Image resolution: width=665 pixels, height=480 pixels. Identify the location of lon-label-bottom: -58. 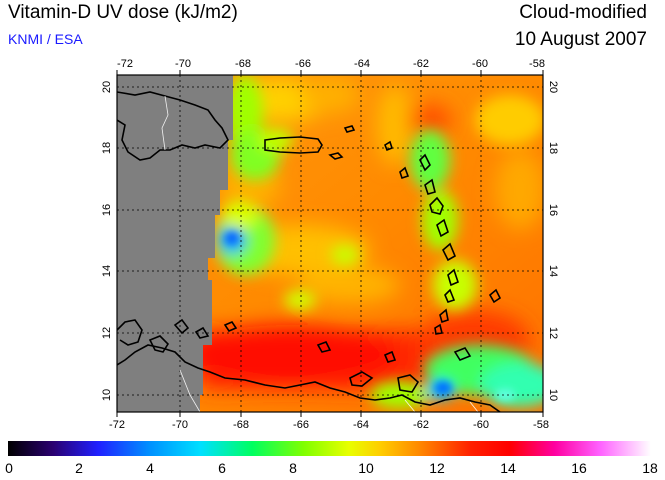
(541, 425).